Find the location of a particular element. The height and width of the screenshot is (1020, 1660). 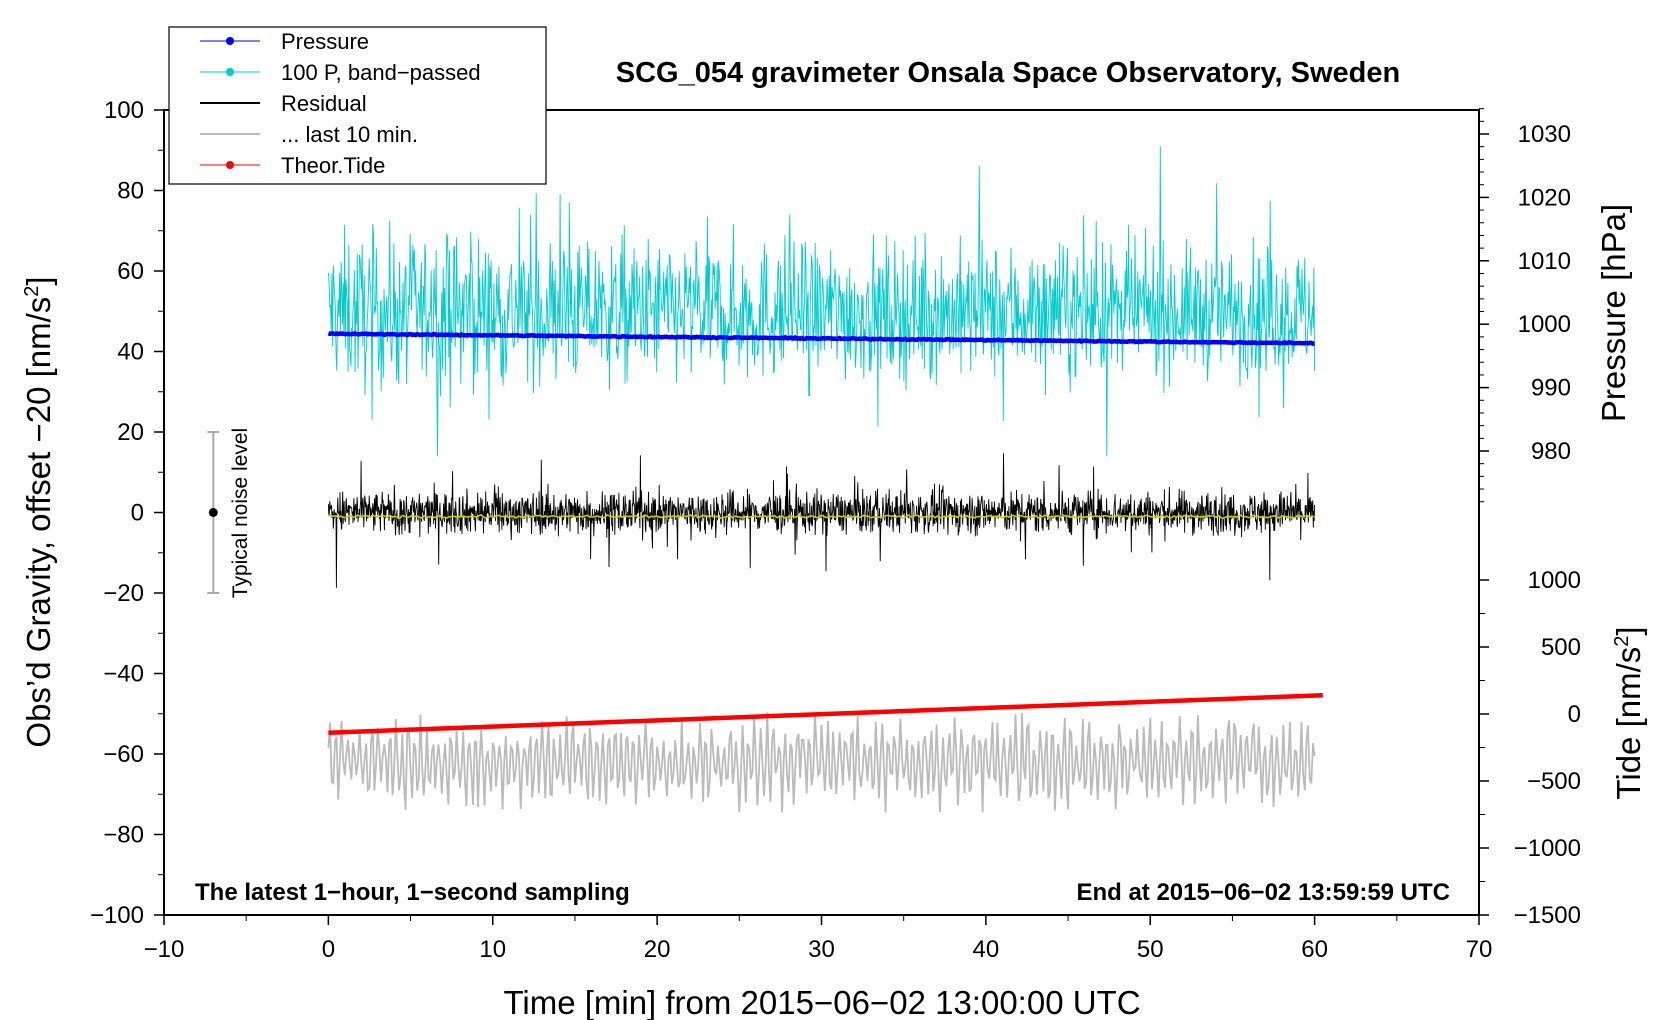

tide-tick-label: 0 is located at coordinates (1574, 714).